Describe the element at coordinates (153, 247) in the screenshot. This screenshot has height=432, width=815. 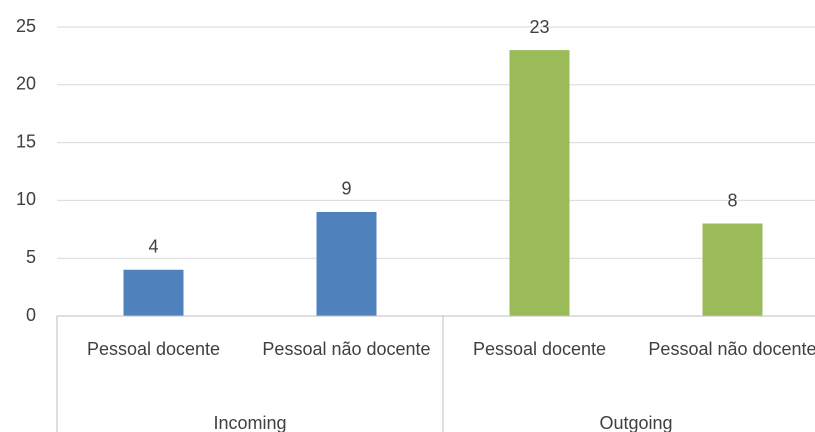
I see `data-label: 4` at that location.